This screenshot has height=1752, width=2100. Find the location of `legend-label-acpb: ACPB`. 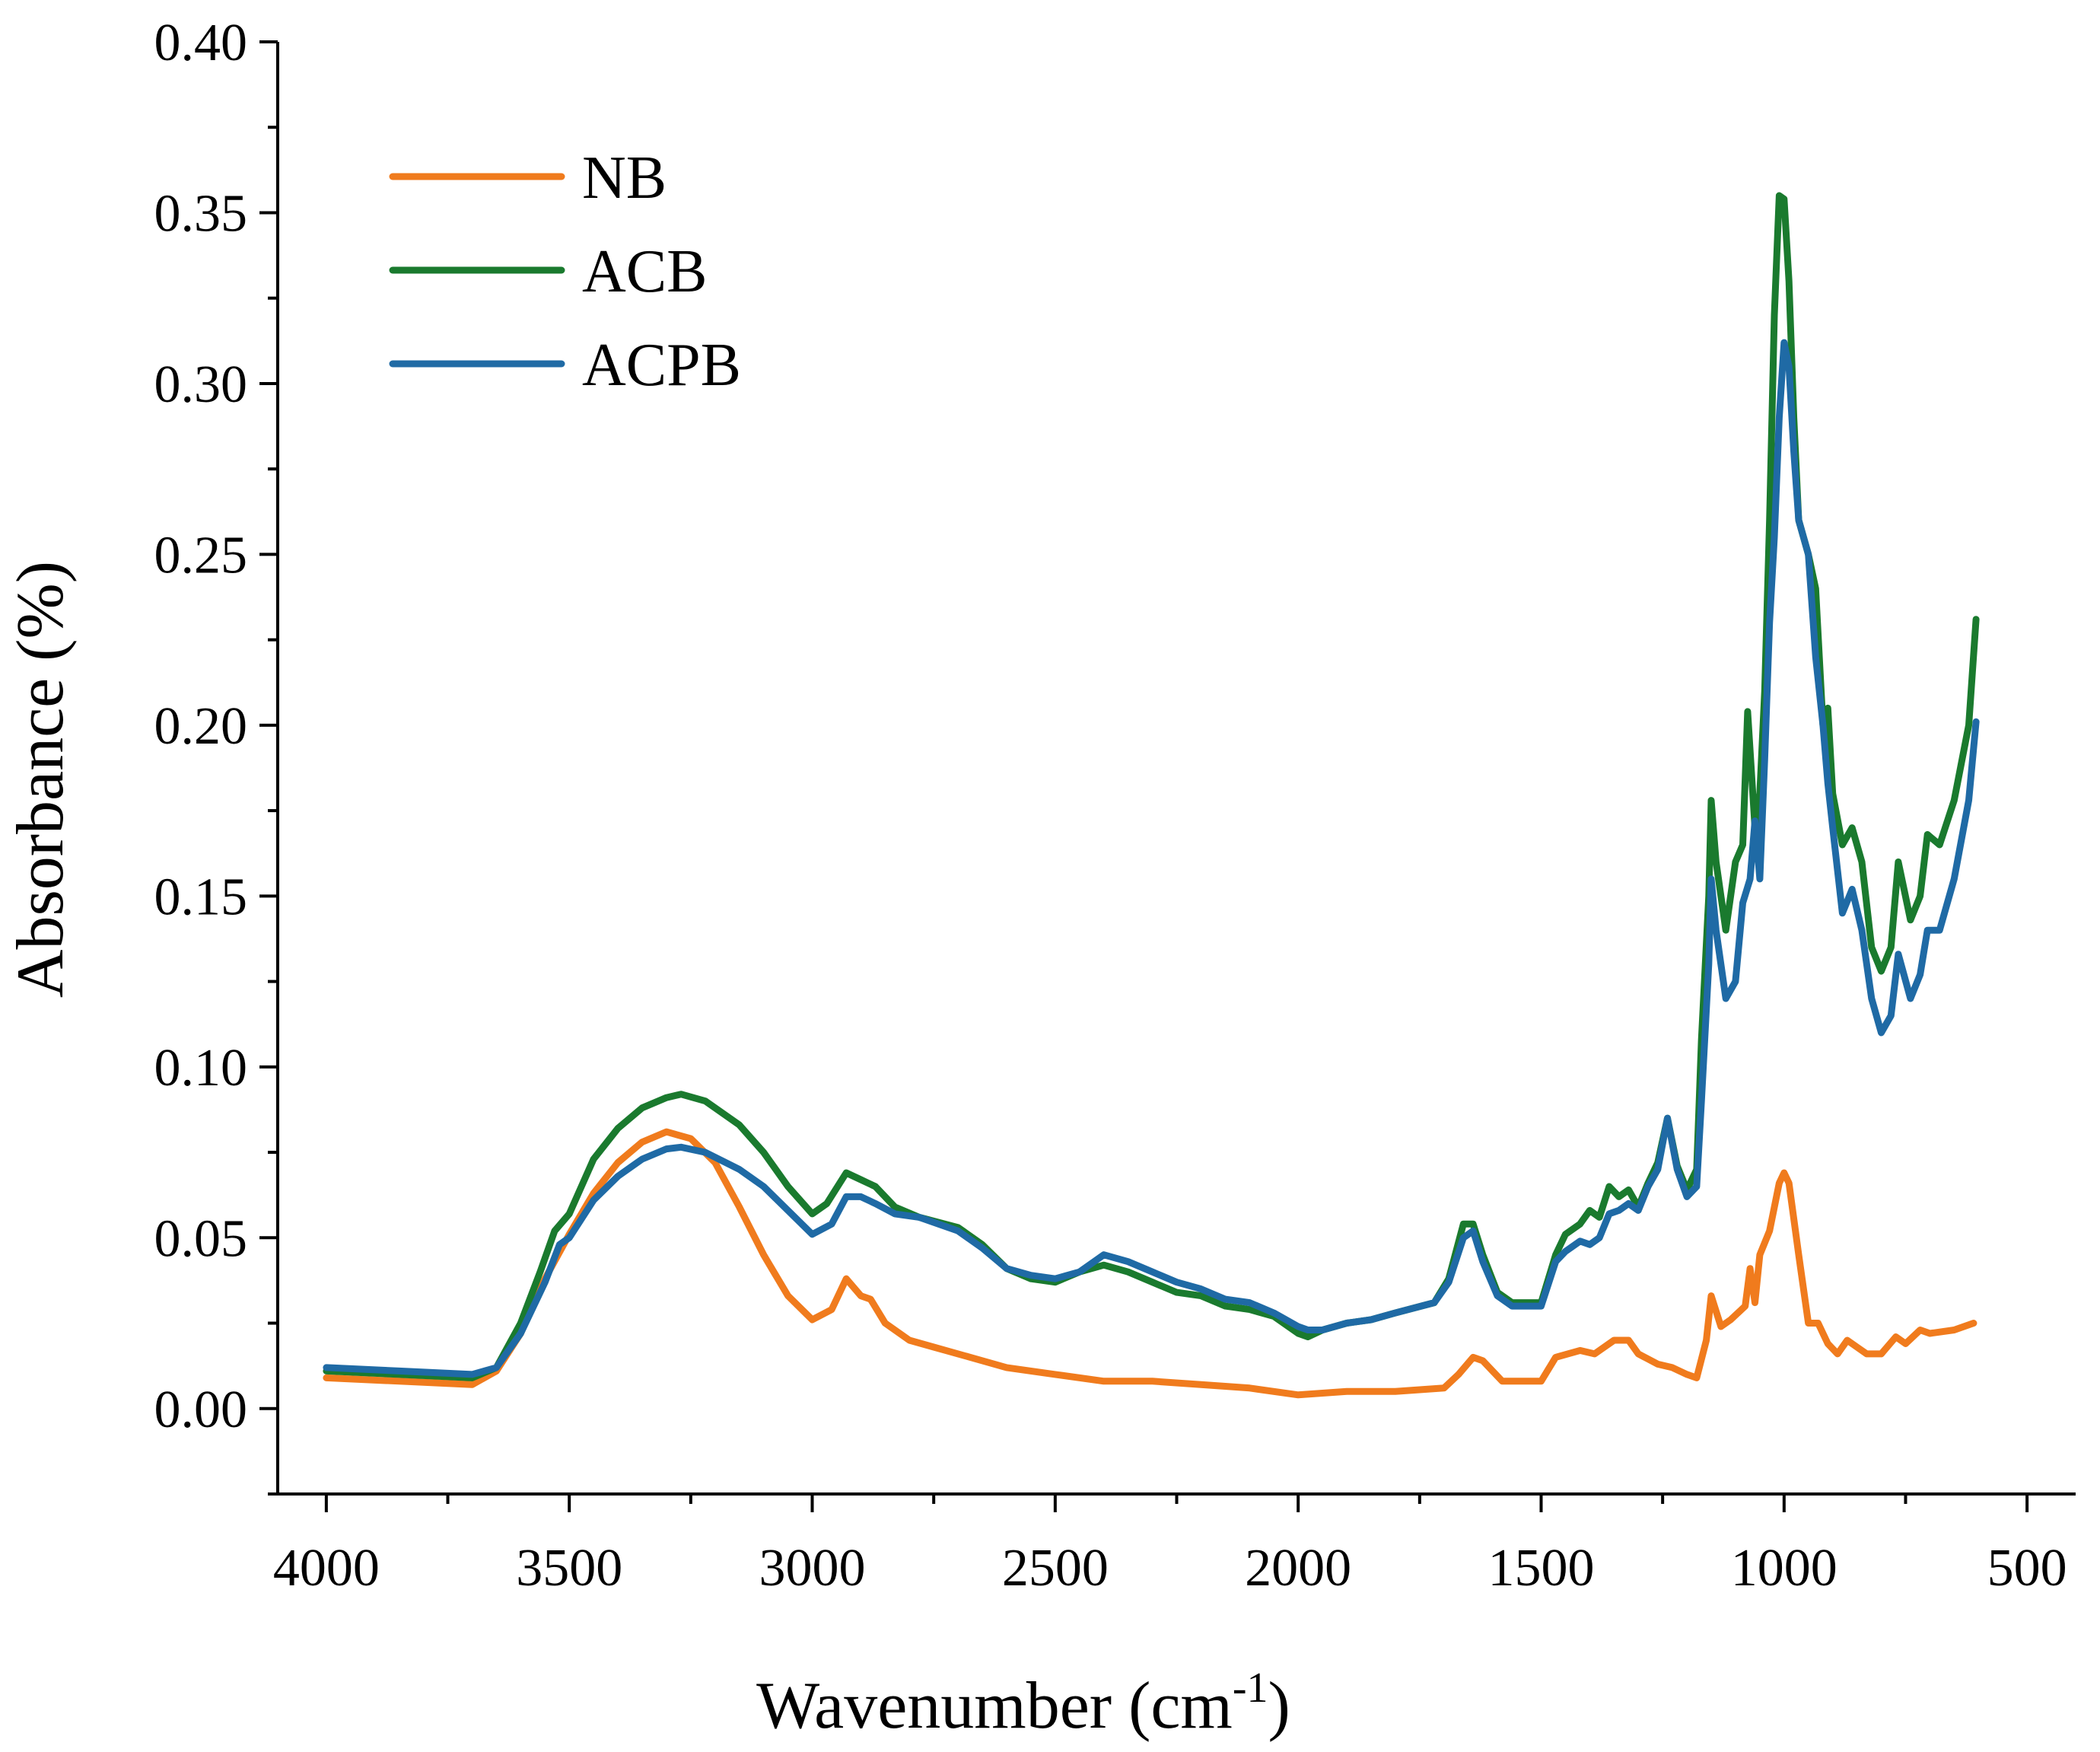

legend-label-acpb: ACPB is located at coordinates (661, 366).